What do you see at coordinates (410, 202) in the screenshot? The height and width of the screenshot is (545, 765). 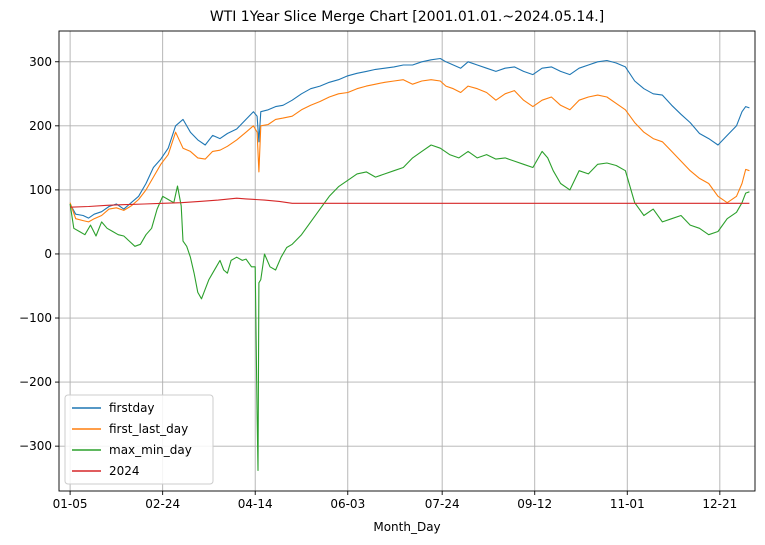 I see `series-line-2024` at bounding box center [410, 202].